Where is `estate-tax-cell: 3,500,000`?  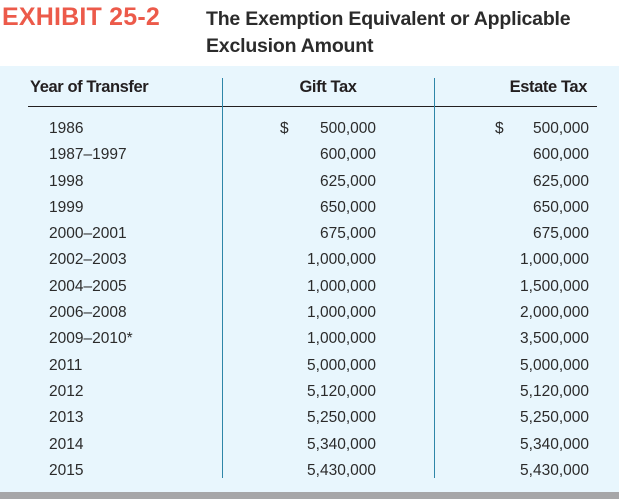
estate-tax-cell: 3,500,000 is located at coordinates (554, 339).